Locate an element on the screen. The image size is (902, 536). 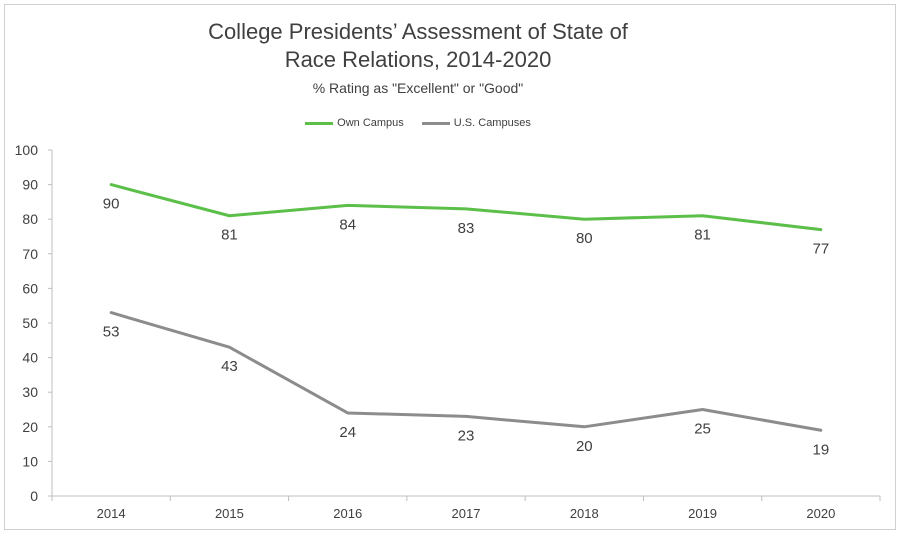
y-tick-label: 50 is located at coordinates (30, 323).